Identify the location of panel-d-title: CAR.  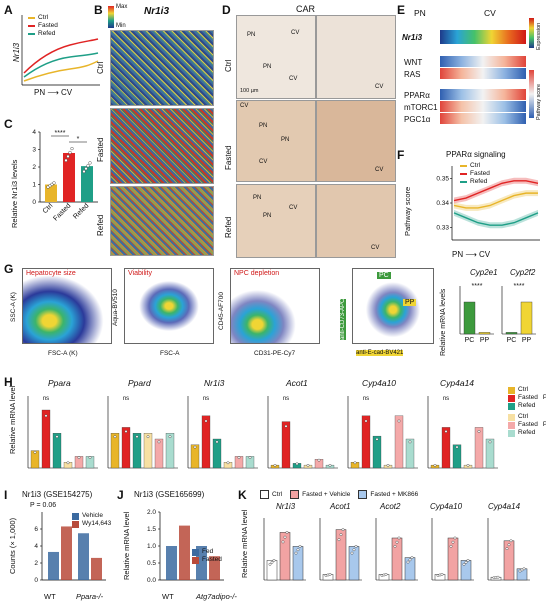
(306, 9).